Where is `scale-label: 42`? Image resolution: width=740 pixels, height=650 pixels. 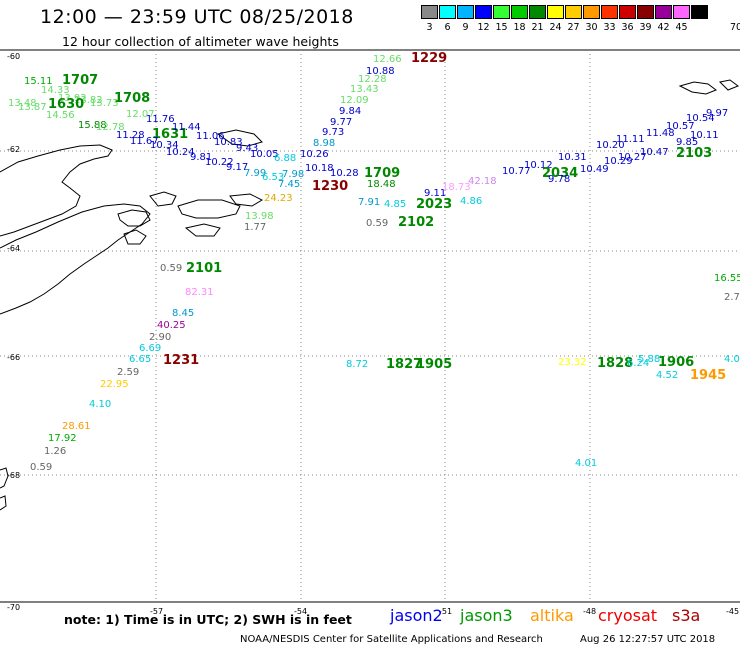 scale-label: 42 is located at coordinates (663, 27).